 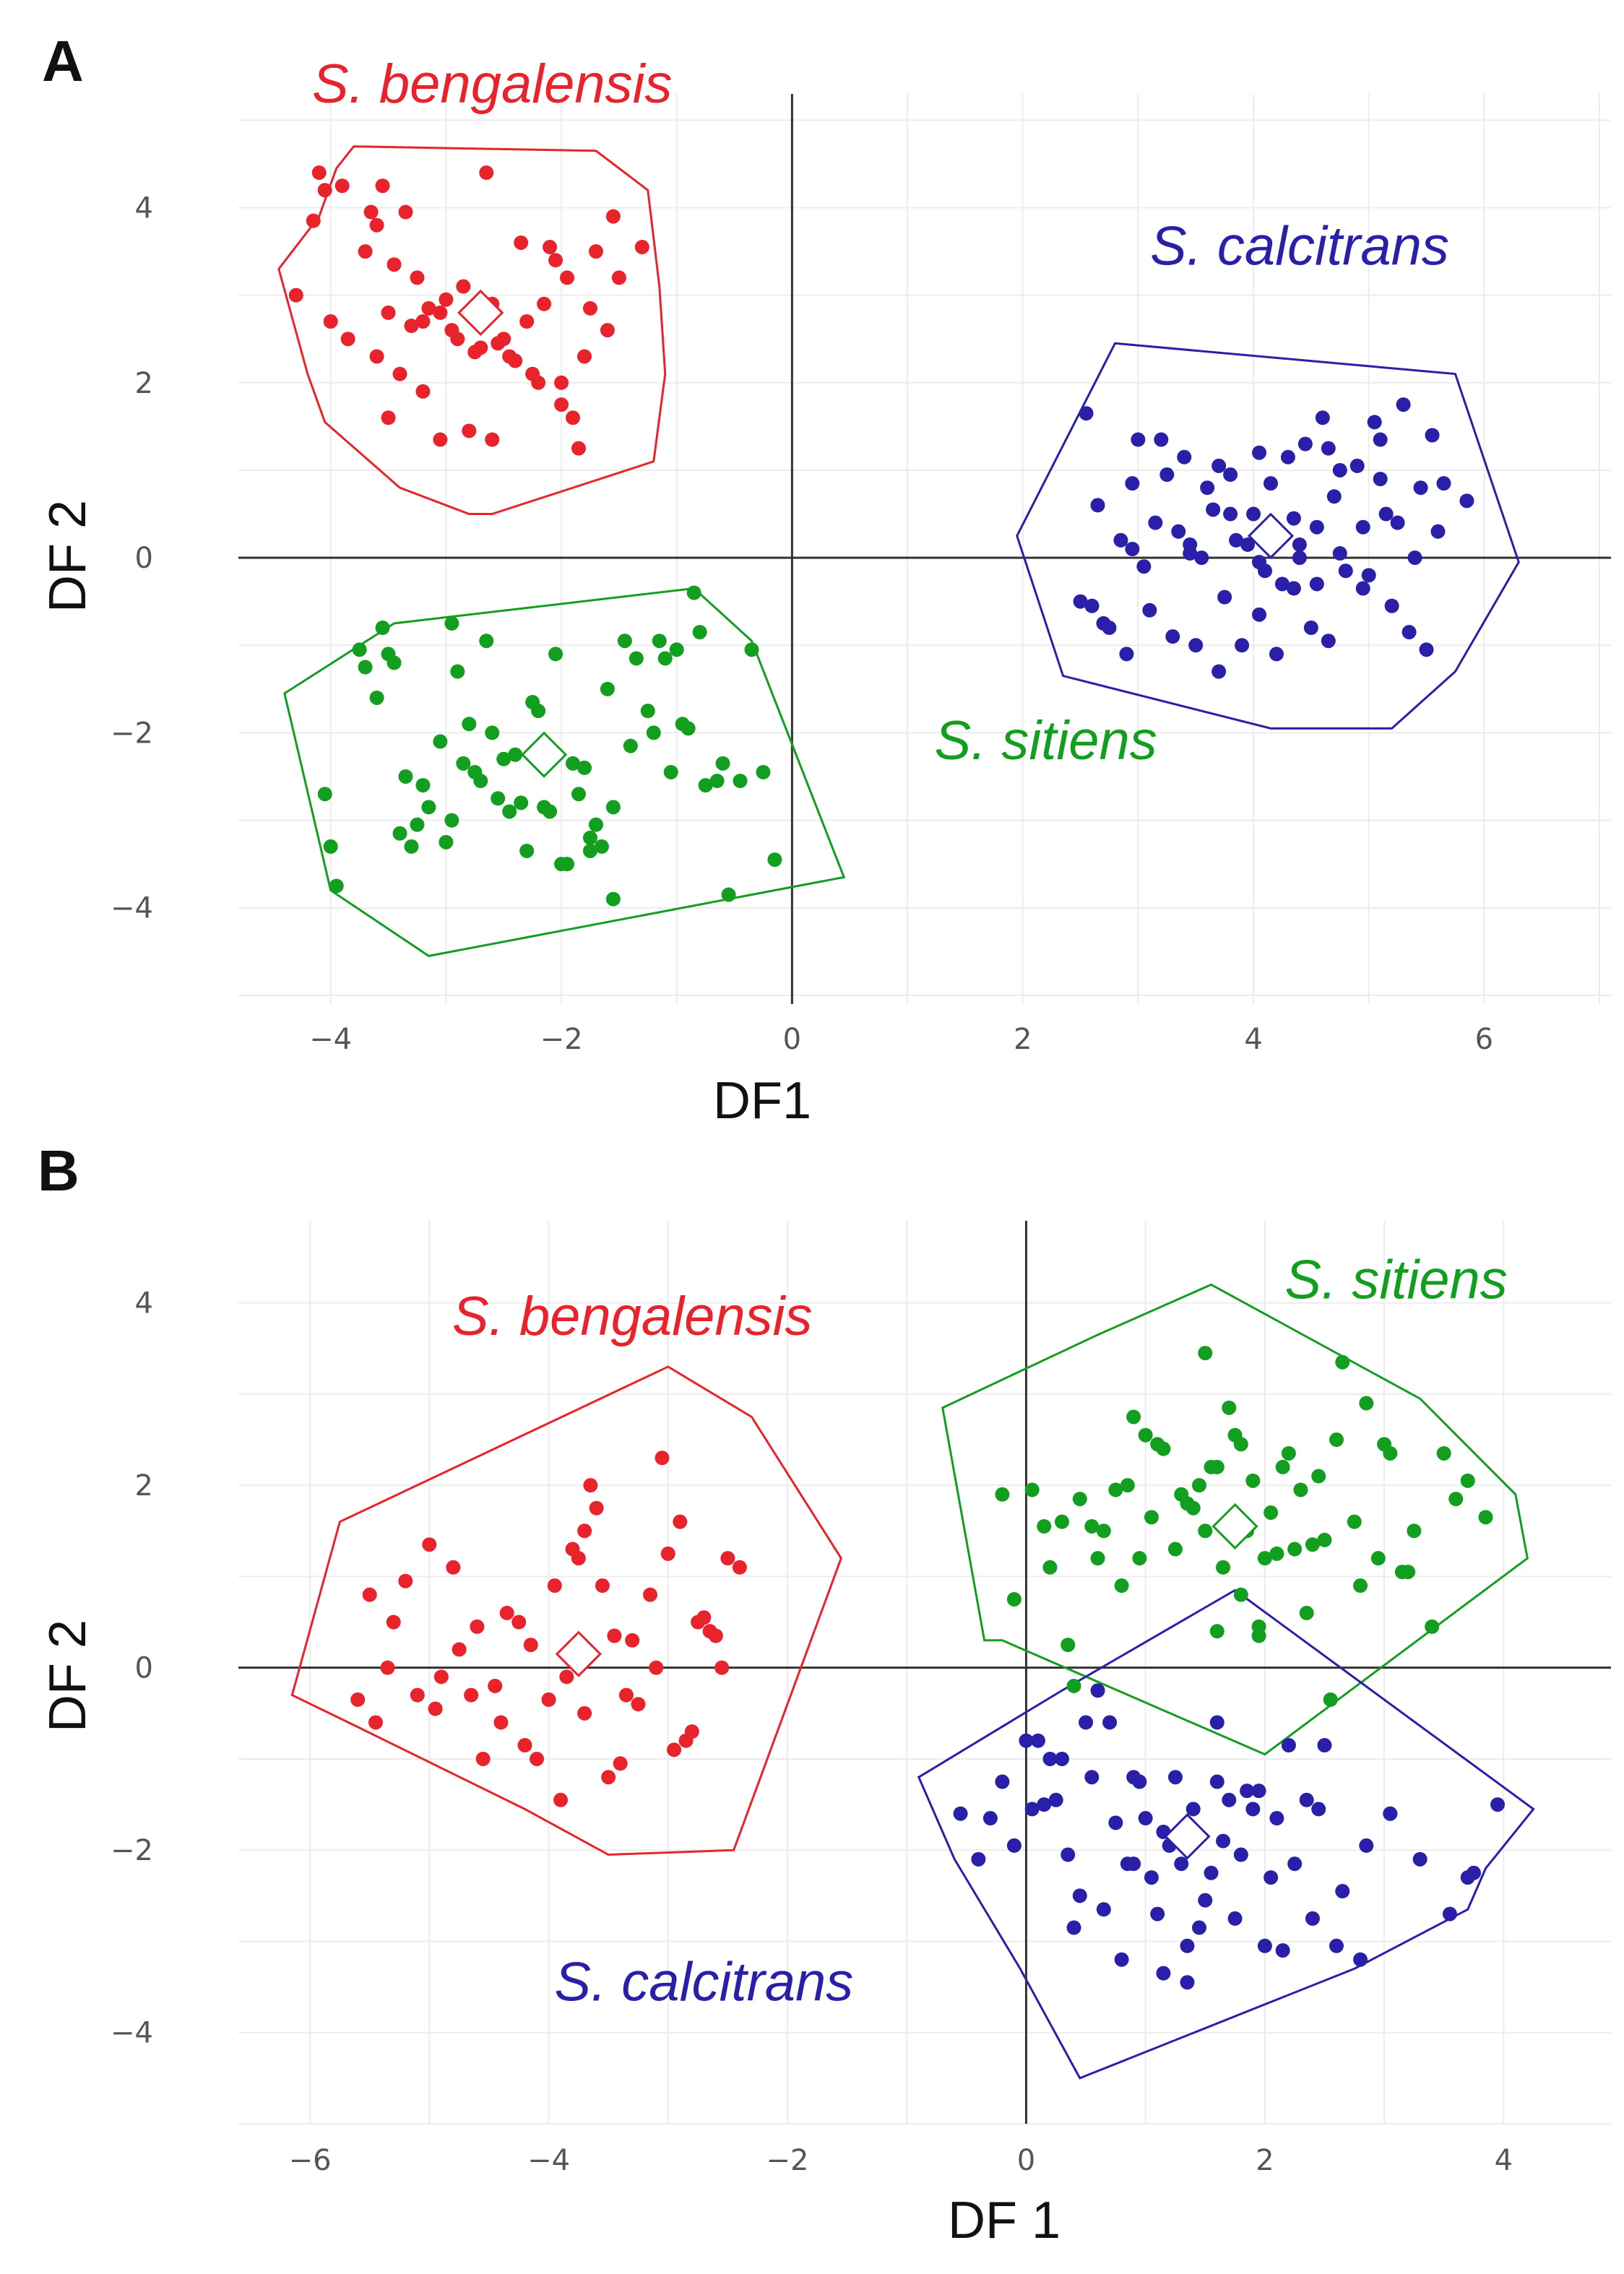 What do you see at coordinates (578, 1653) in the screenshot?
I see `centroid-s-bengalensis-b` at bounding box center [578, 1653].